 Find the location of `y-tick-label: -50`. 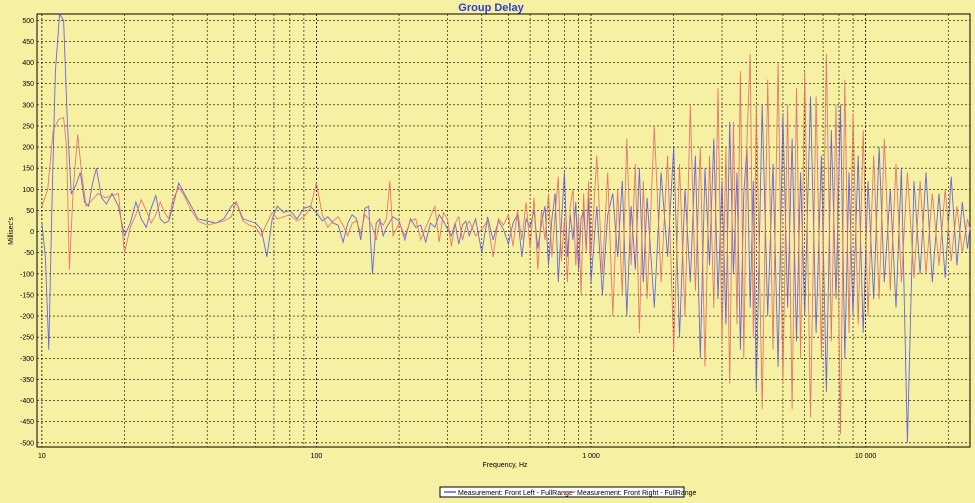

y-tick-label: -50 is located at coordinates (29, 253).